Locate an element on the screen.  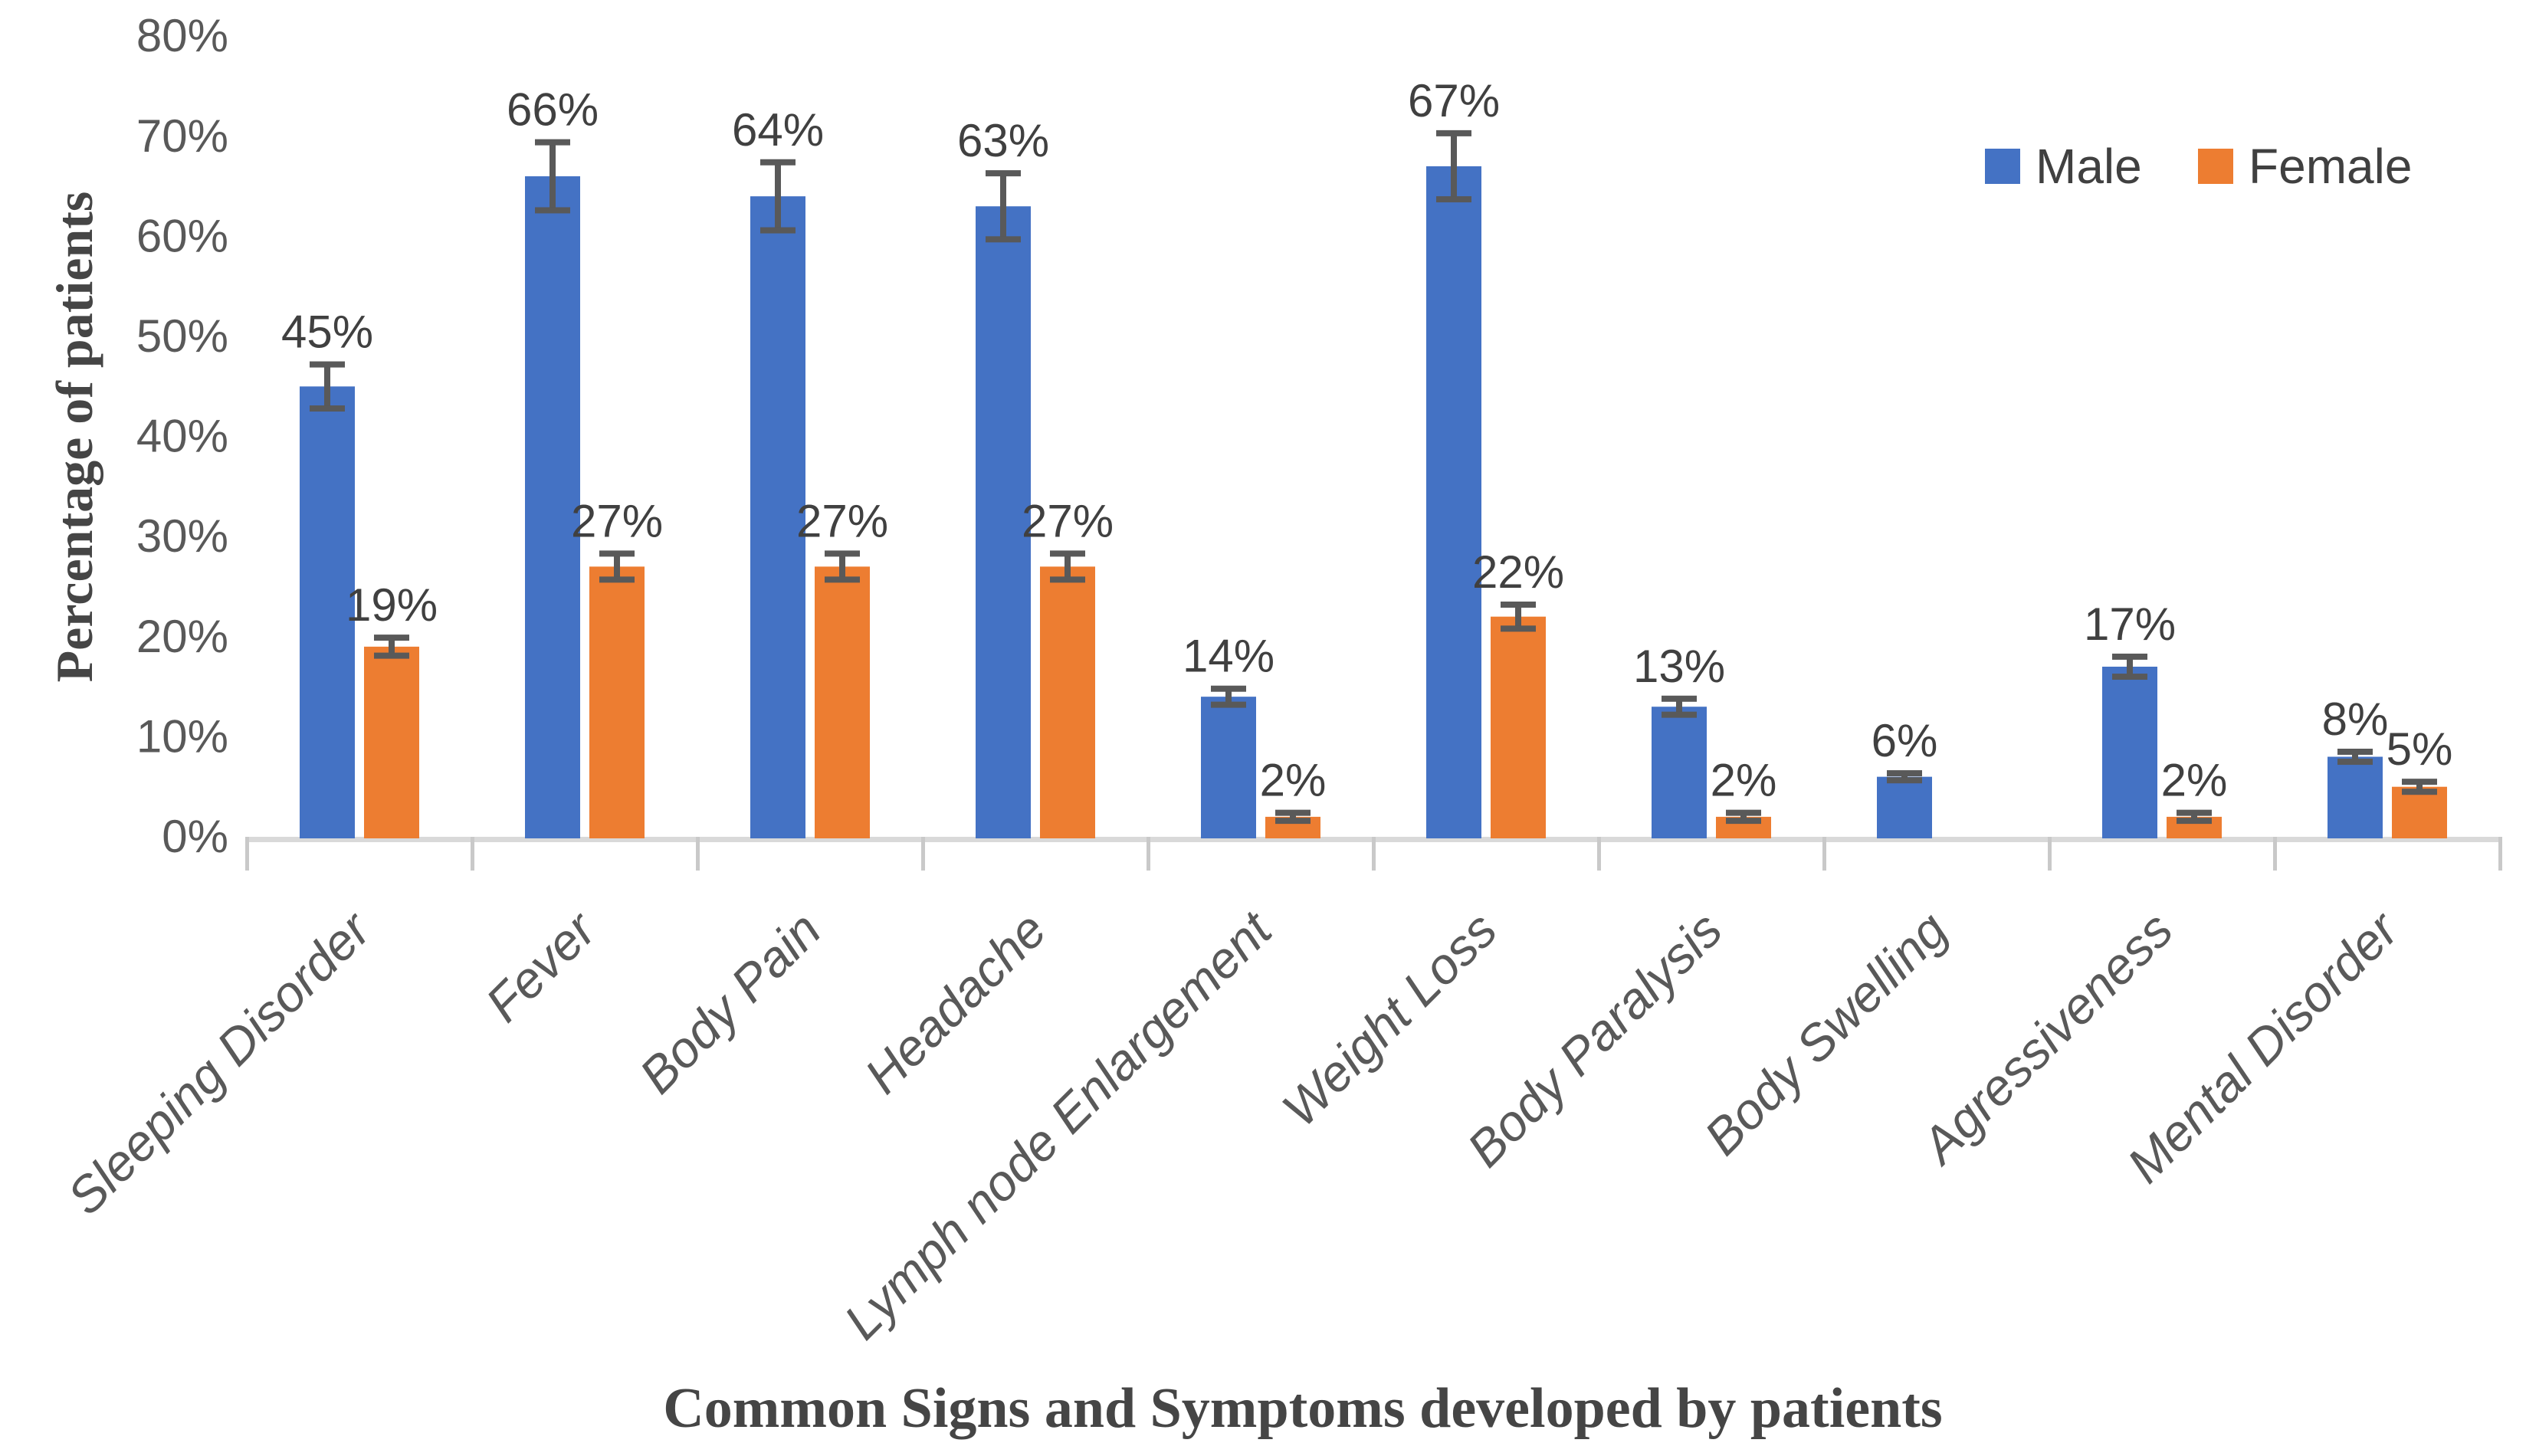
y-tick-label-60%: 60% is located at coordinates (182, 235).